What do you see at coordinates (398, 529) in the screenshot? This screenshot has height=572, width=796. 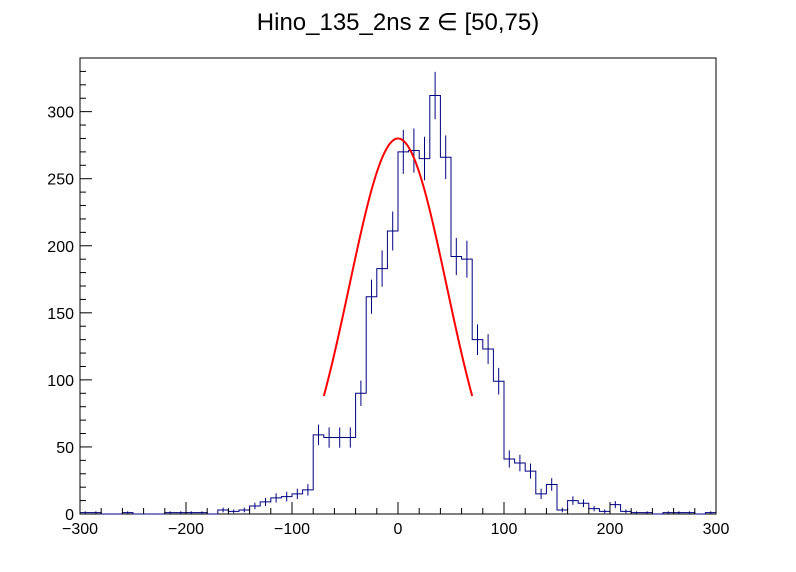 I see `x-tick-label: 0` at bounding box center [398, 529].